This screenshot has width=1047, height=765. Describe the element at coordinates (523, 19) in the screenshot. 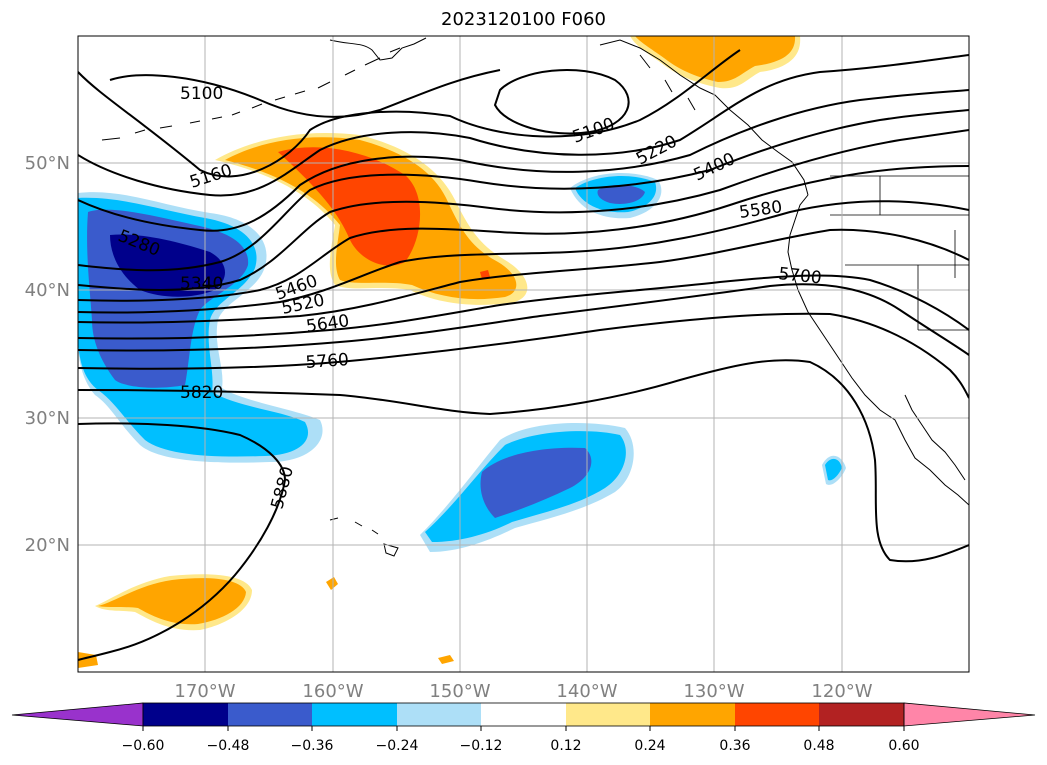

I see `map-title: 2023120100 F060` at that location.